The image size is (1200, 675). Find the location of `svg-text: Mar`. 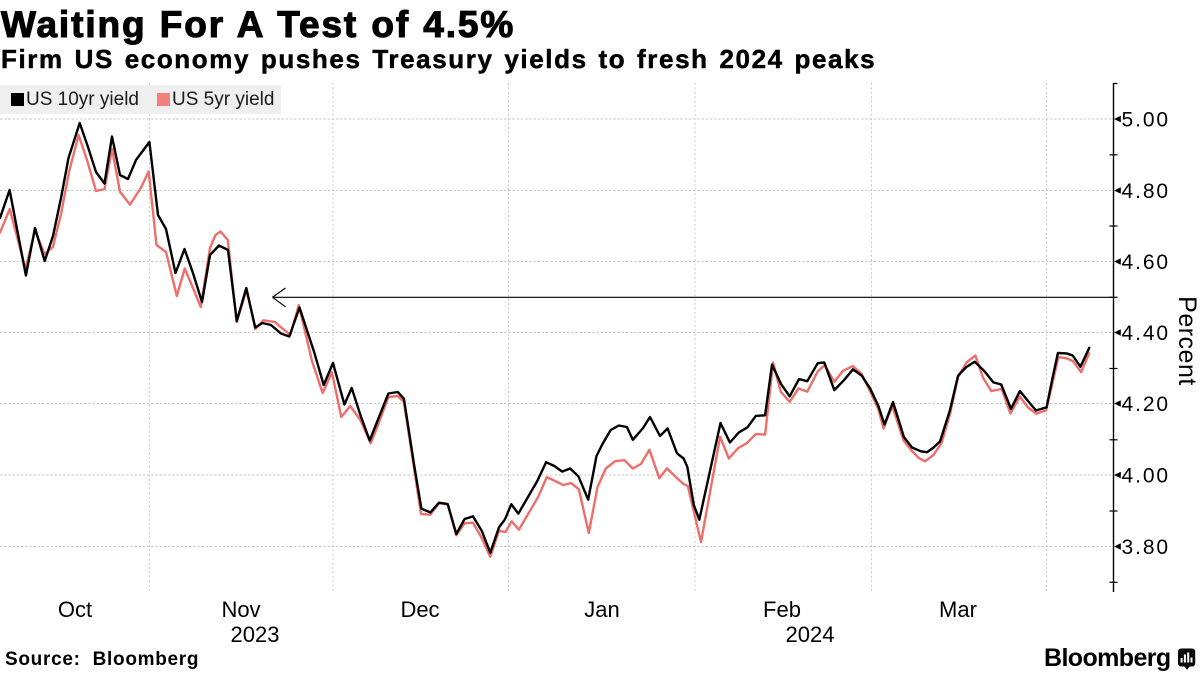

svg-text: Mar is located at coordinates (958, 609).